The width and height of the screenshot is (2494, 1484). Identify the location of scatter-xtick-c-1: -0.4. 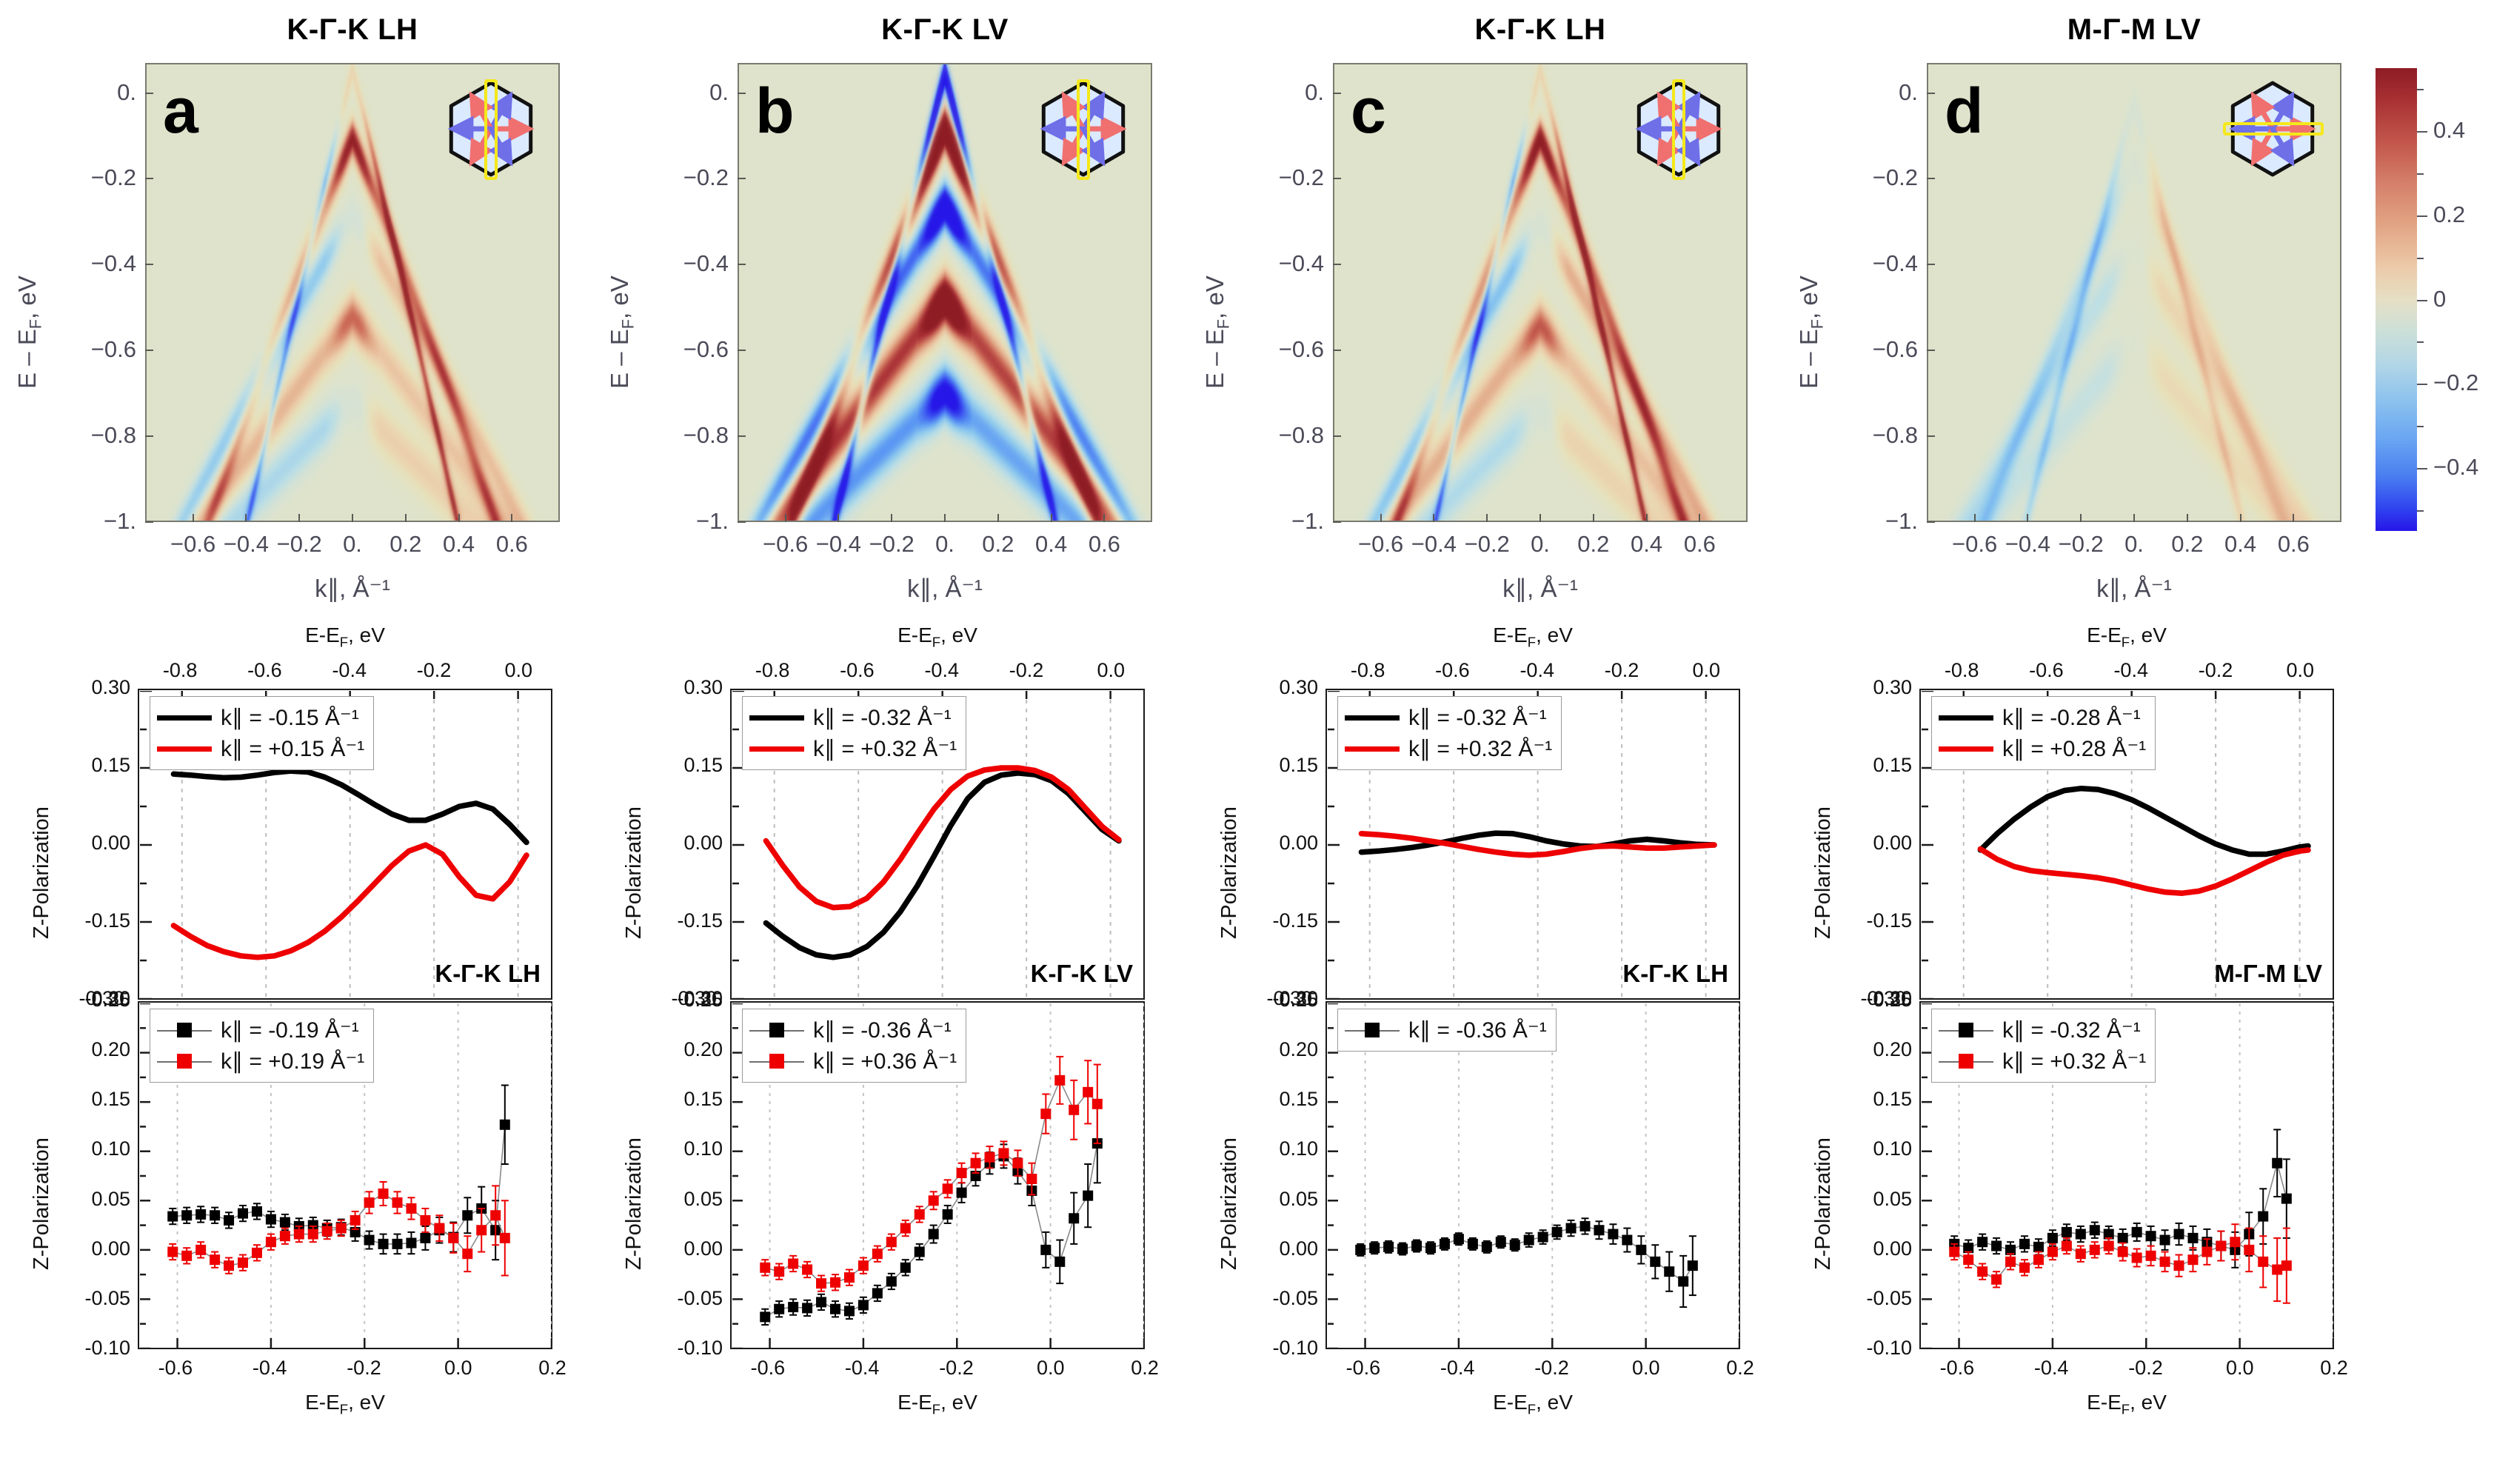
(1457, 1368).